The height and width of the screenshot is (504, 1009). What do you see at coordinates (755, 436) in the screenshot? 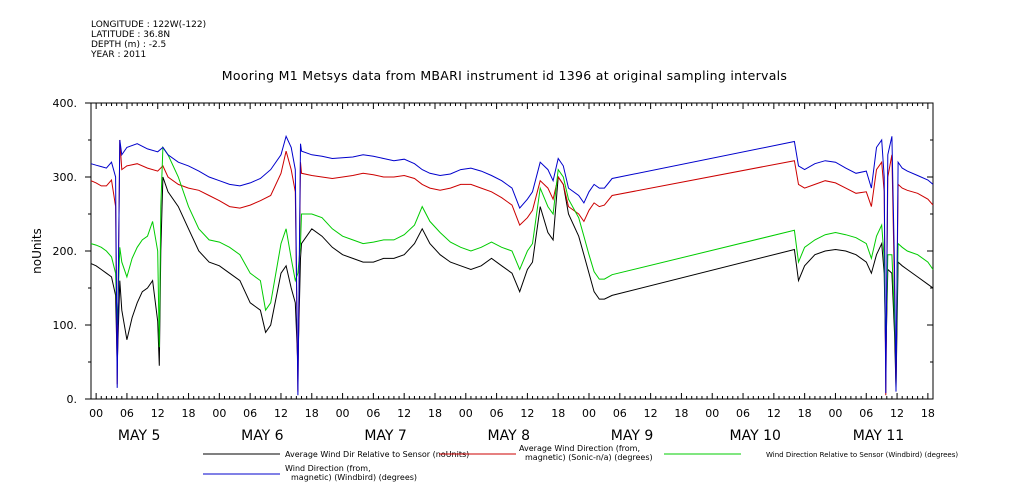
I see `x-day-label: MAY 10` at bounding box center [755, 436].